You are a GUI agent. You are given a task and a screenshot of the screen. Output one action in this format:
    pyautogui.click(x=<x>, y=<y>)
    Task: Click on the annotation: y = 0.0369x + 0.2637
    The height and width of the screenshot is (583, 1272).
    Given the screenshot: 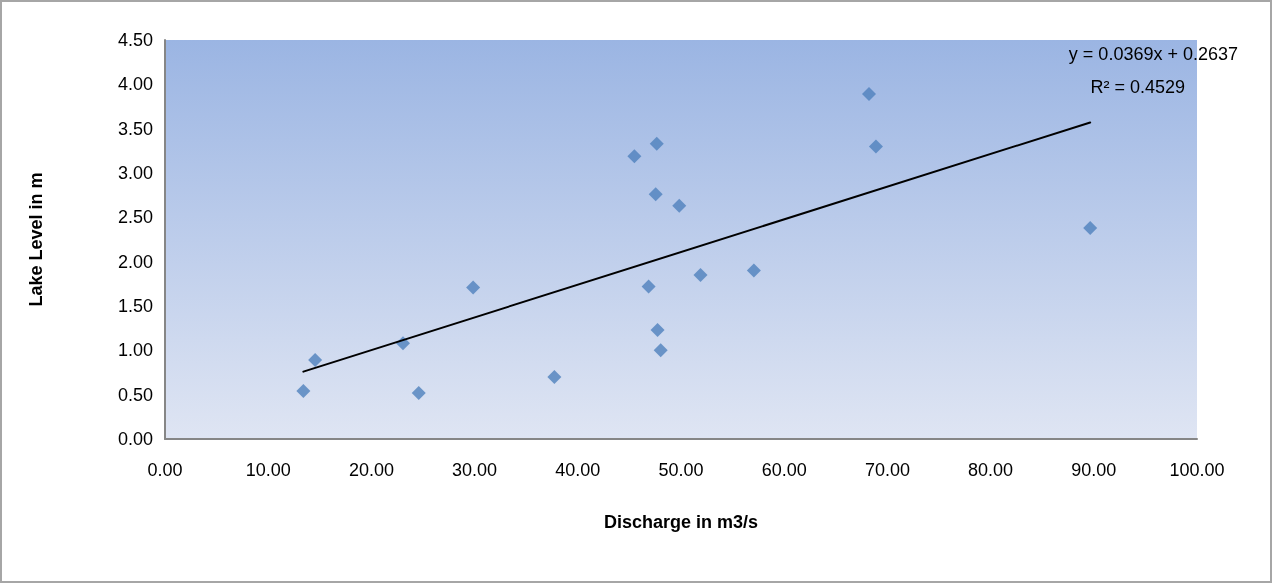 What is the action you would take?
    pyautogui.click(x=1153, y=54)
    